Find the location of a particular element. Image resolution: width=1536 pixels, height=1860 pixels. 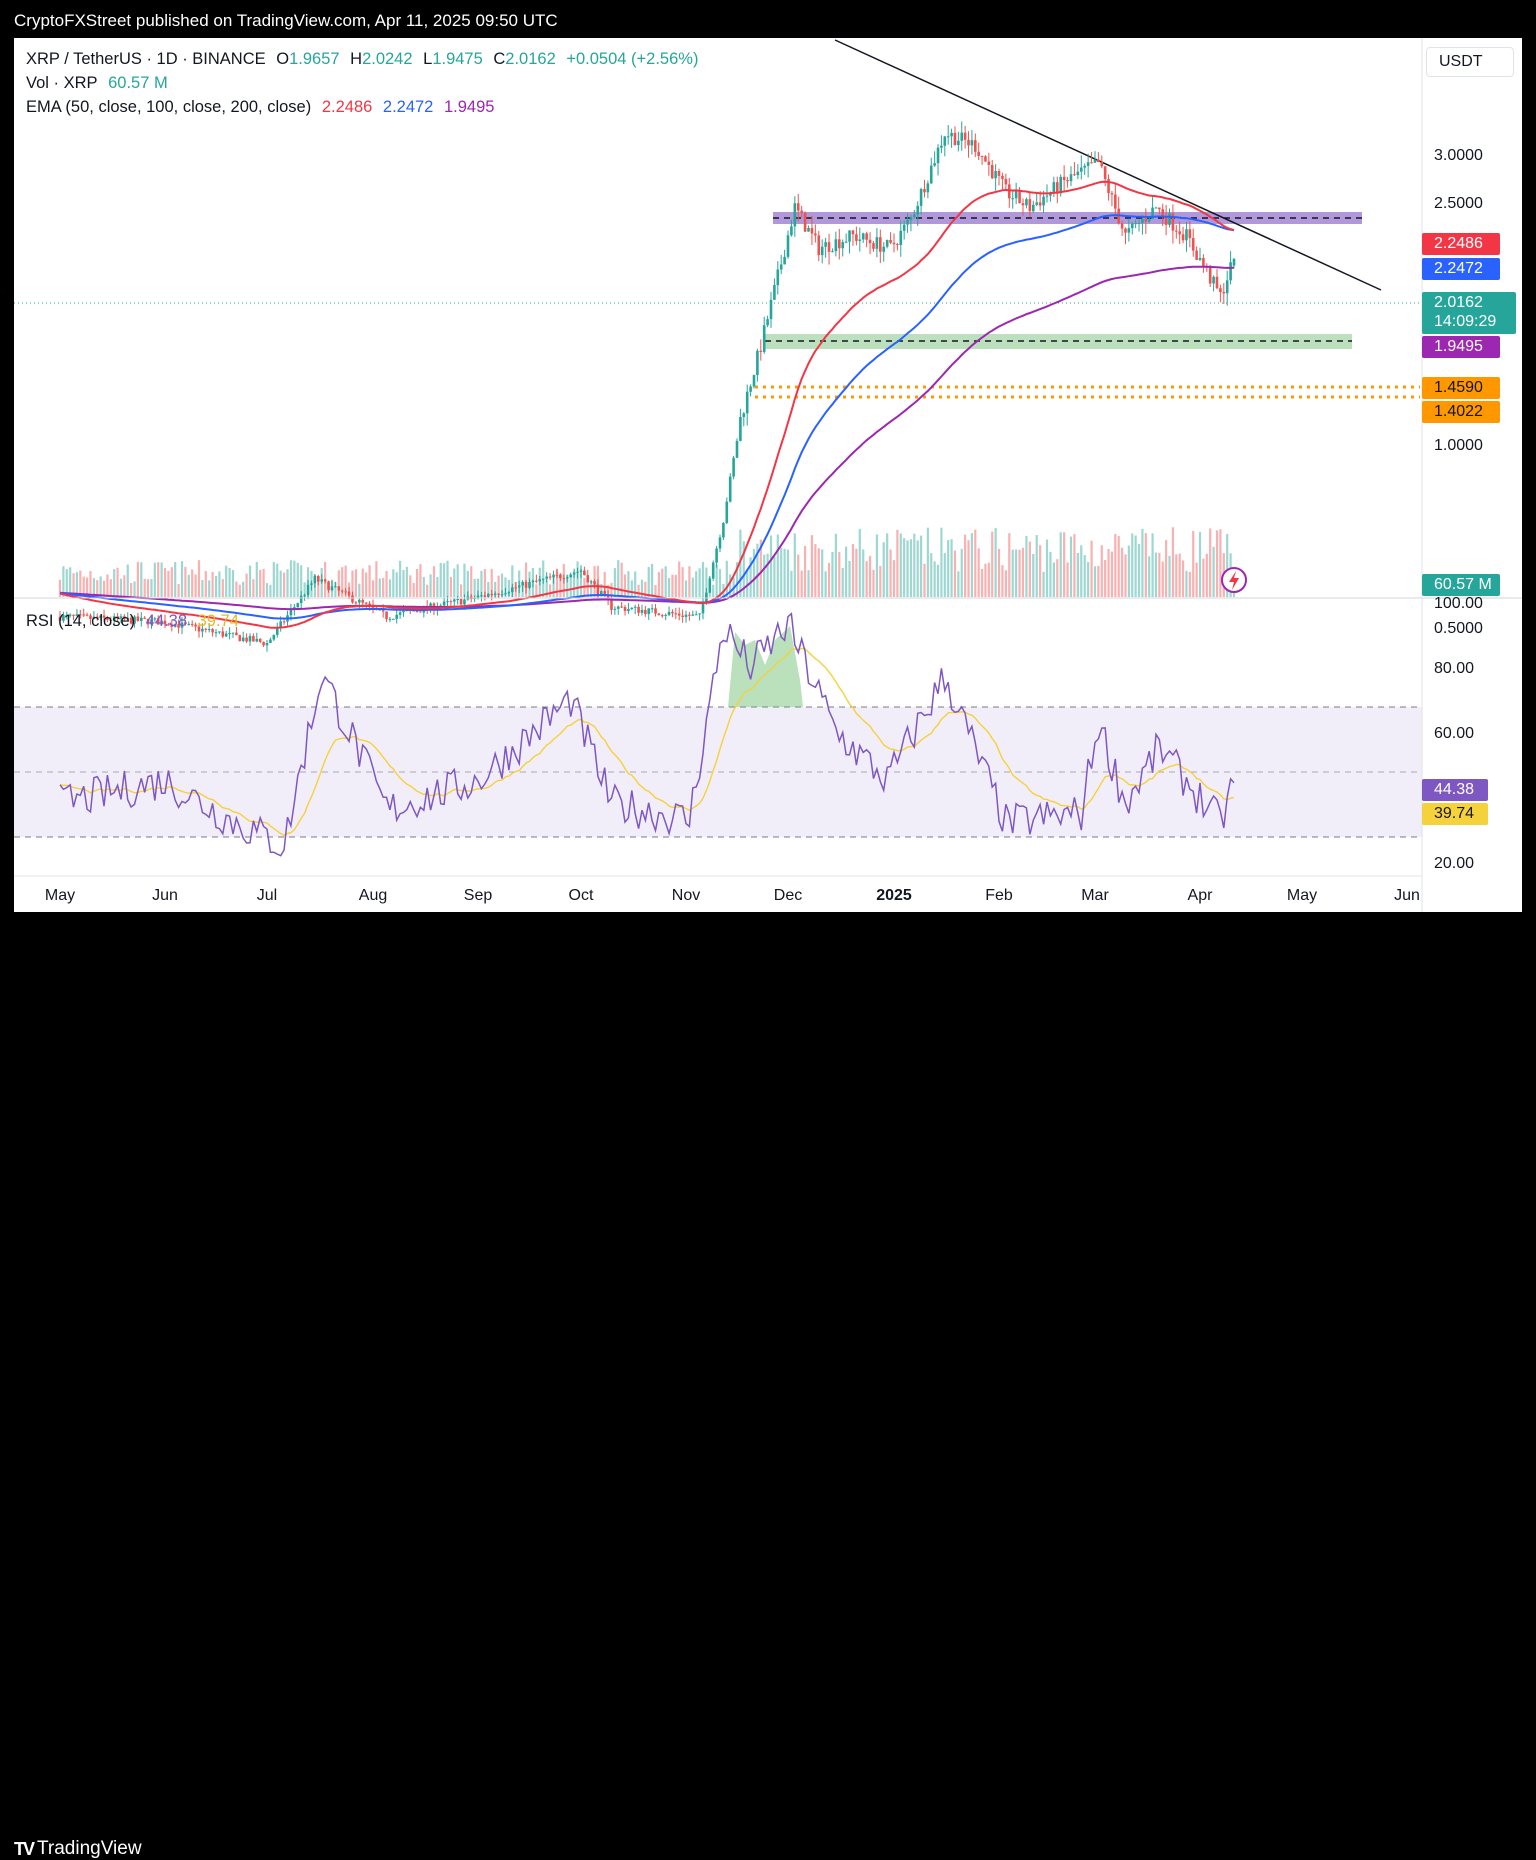

rsi-legend: RSI (14, close) 44.38 39.74 is located at coordinates (135, 621).